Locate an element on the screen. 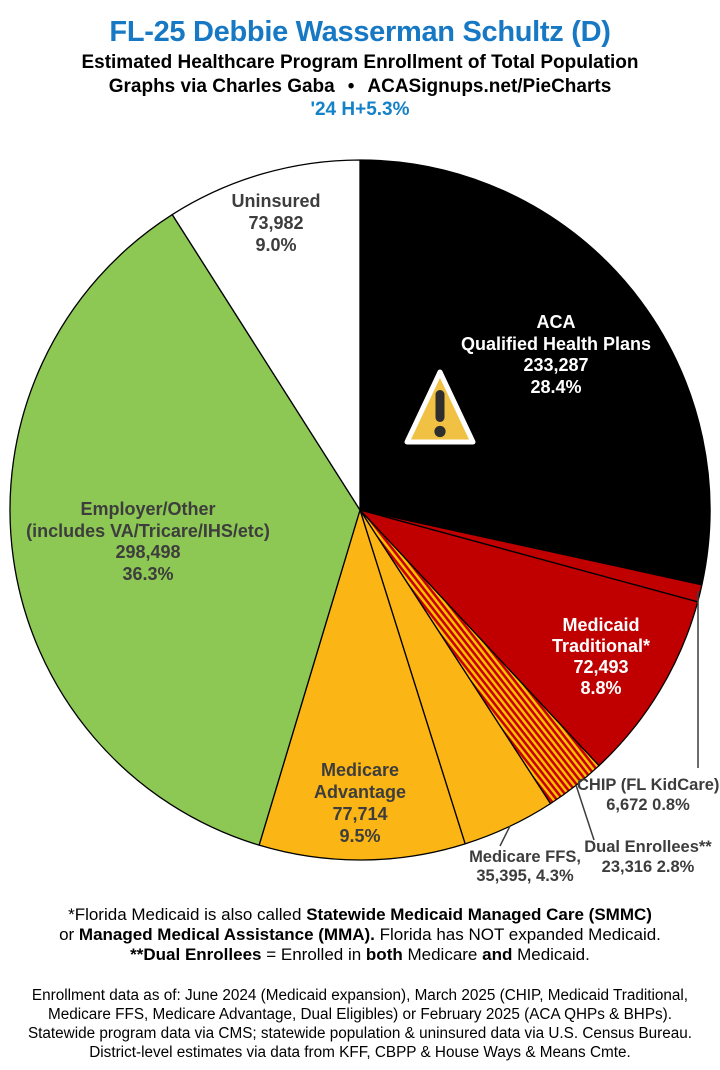 The height and width of the screenshot is (1070, 720). slice-name: Advantage is located at coordinates (360, 792).